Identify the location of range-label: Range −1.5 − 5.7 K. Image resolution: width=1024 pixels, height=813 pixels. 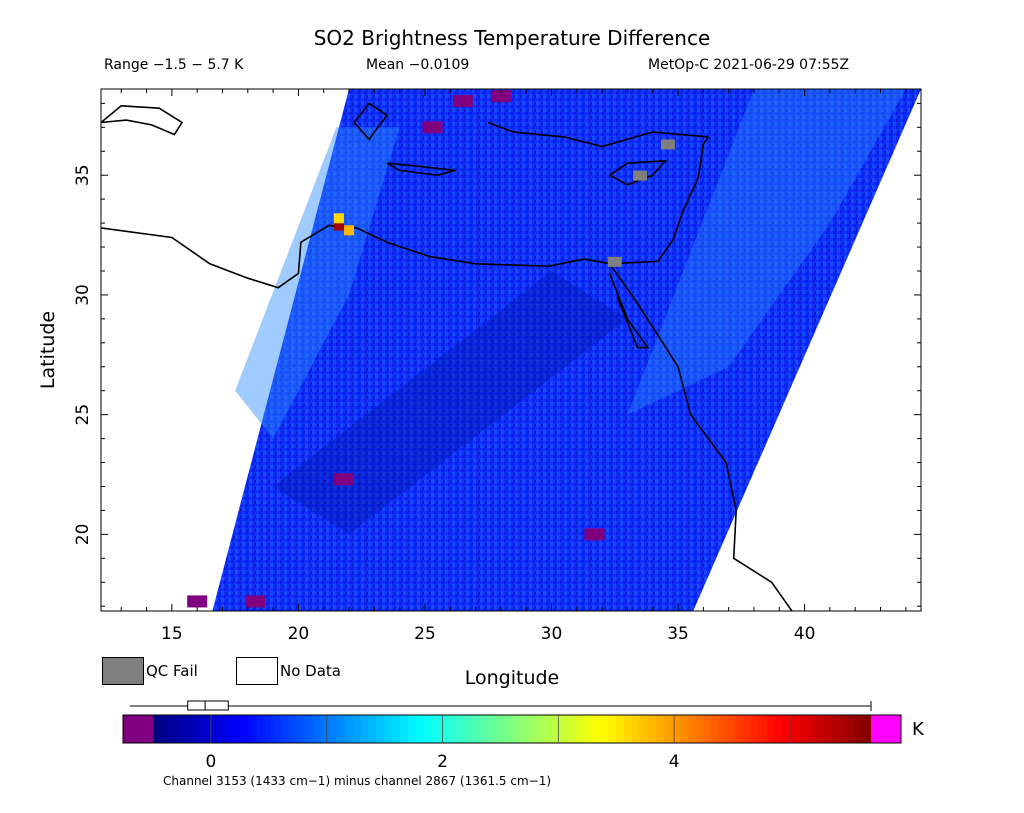
(174, 65).